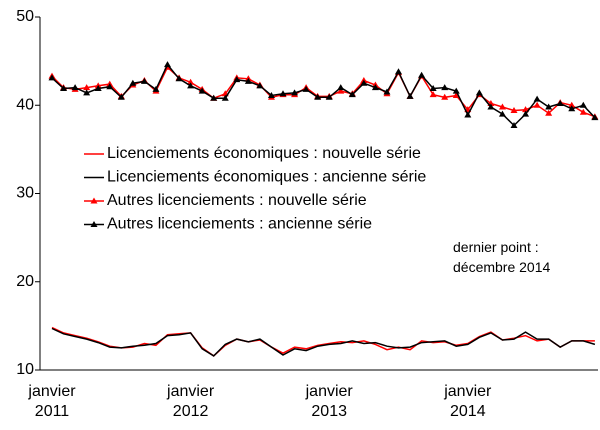 This screenshot has width=600, height=430. Describe the element at coordinates (25, 193) in the screenshot. I see `y-tick-label: 30` at that location.